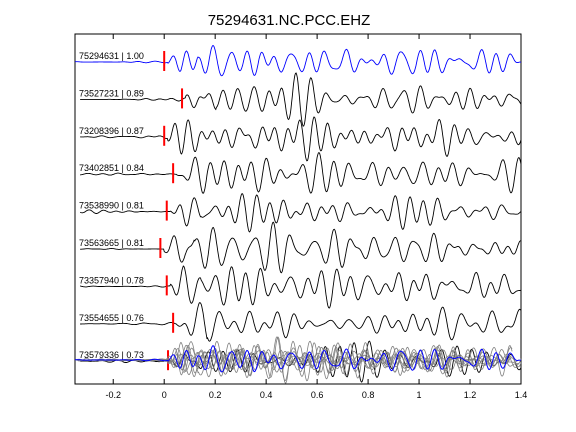 Image resolution: width=576 pixels, height=432 pixels. What do you see at coordinates (111, 168) in the screenshot?
I see `trace-label: 73402851 | 0.84` at bounding box center [111, 168].